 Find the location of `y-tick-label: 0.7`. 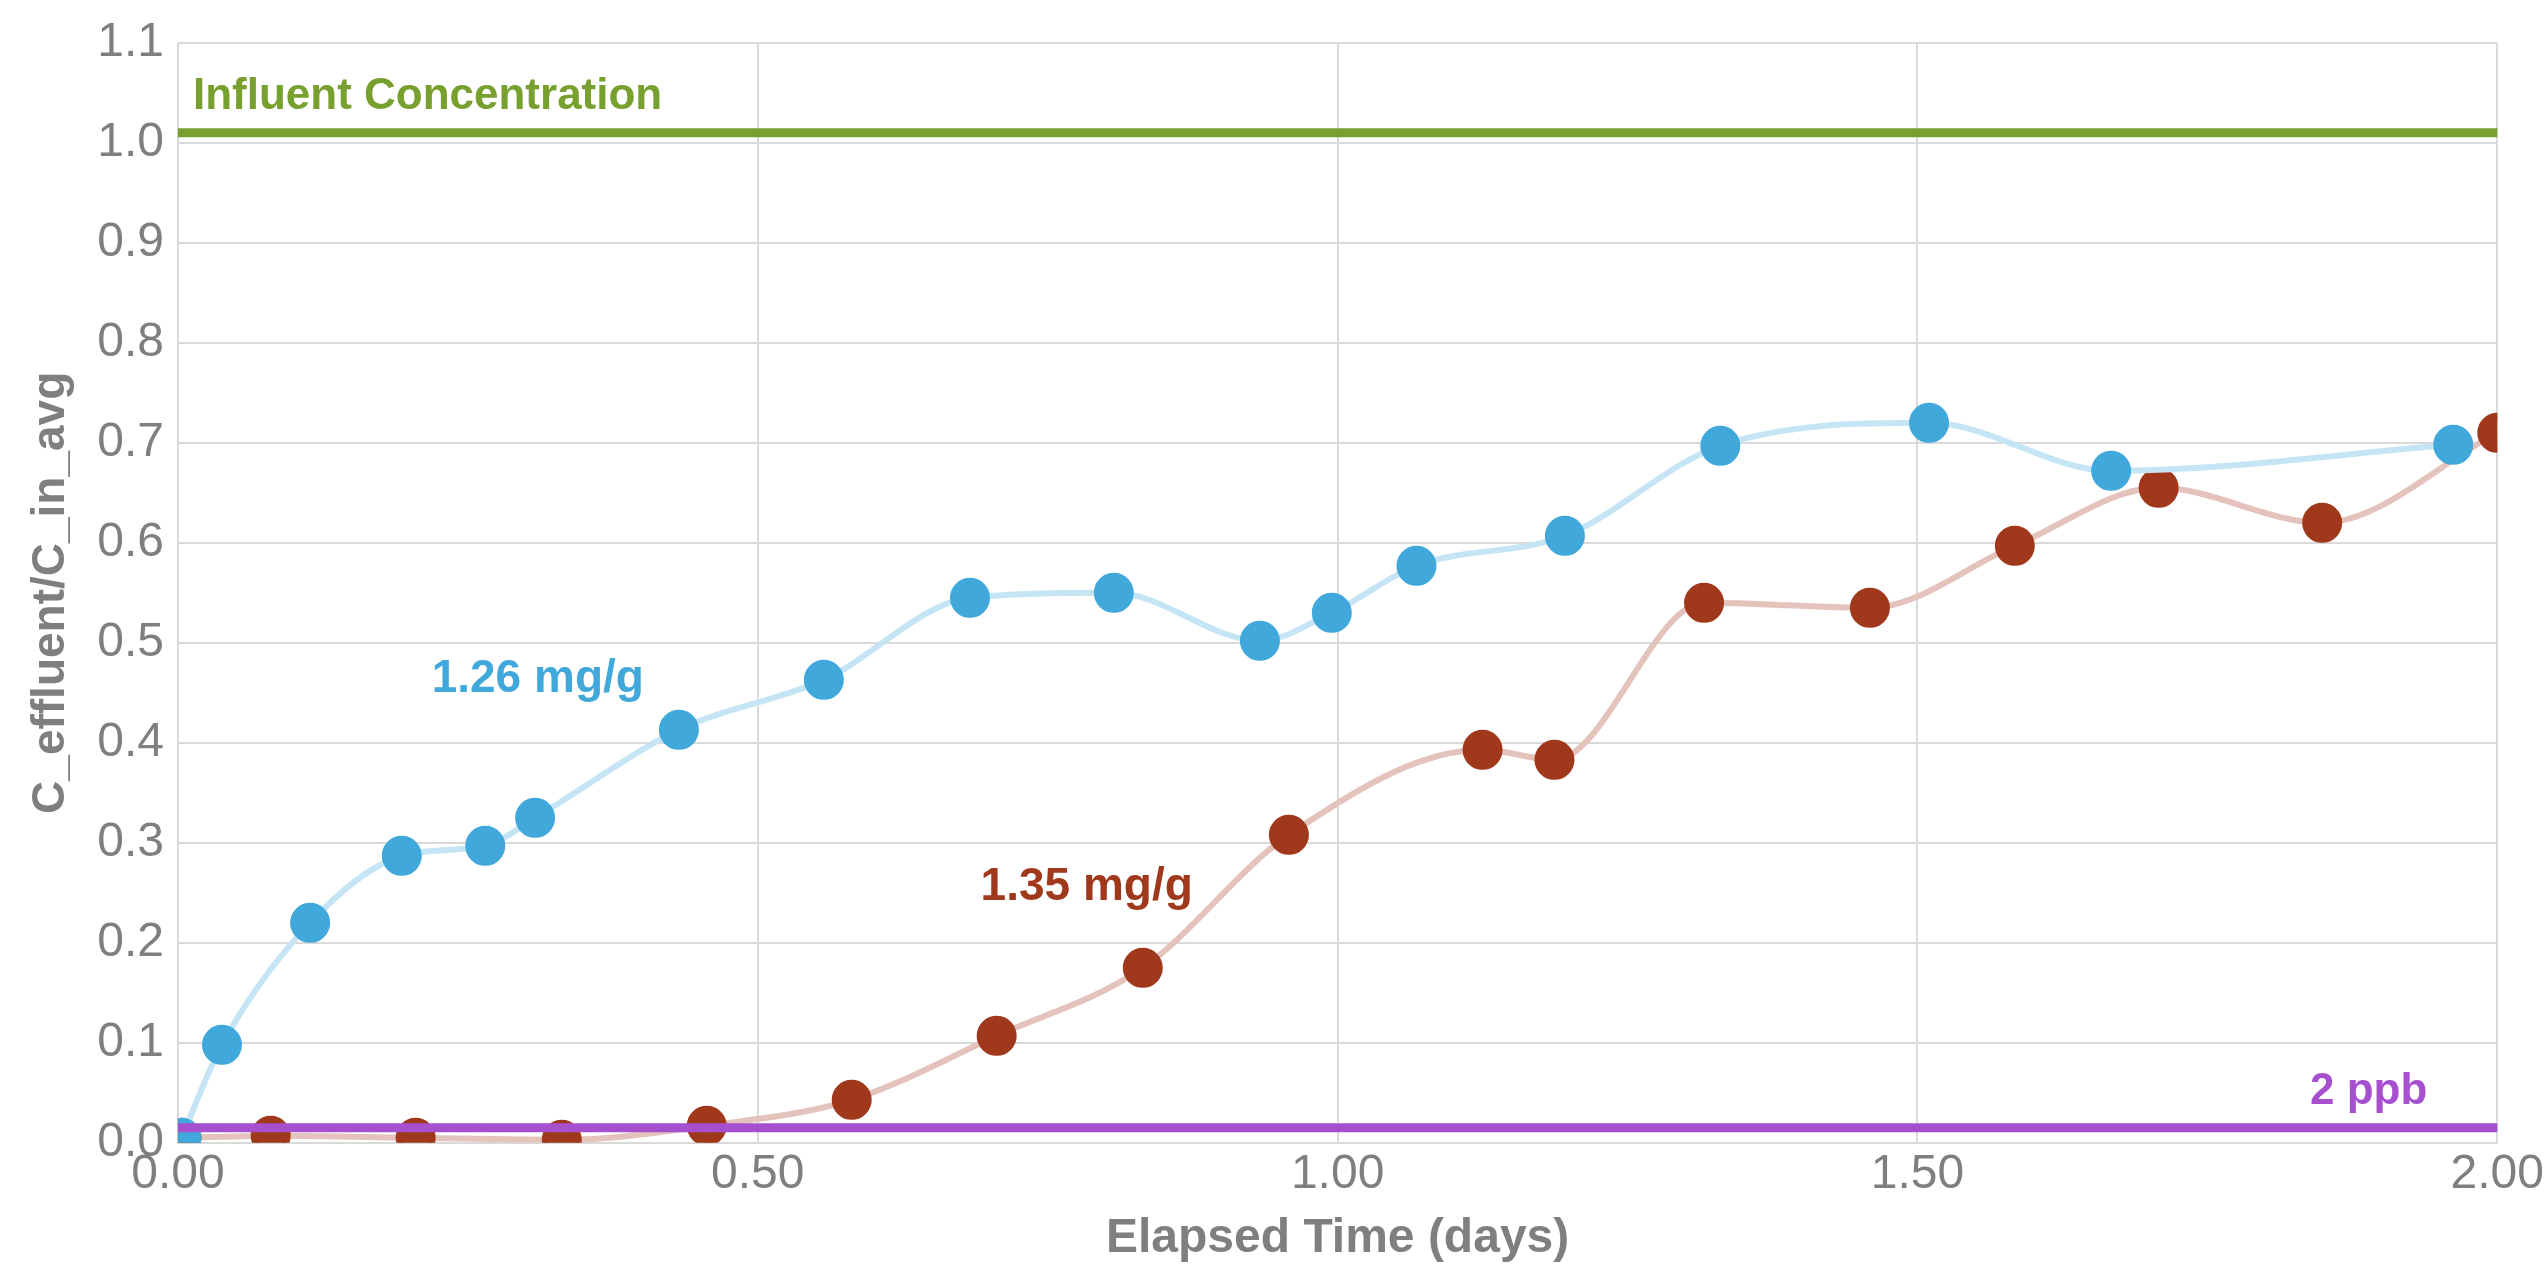

y-tick-label: 0.7 is located at coordinates (130, 440).